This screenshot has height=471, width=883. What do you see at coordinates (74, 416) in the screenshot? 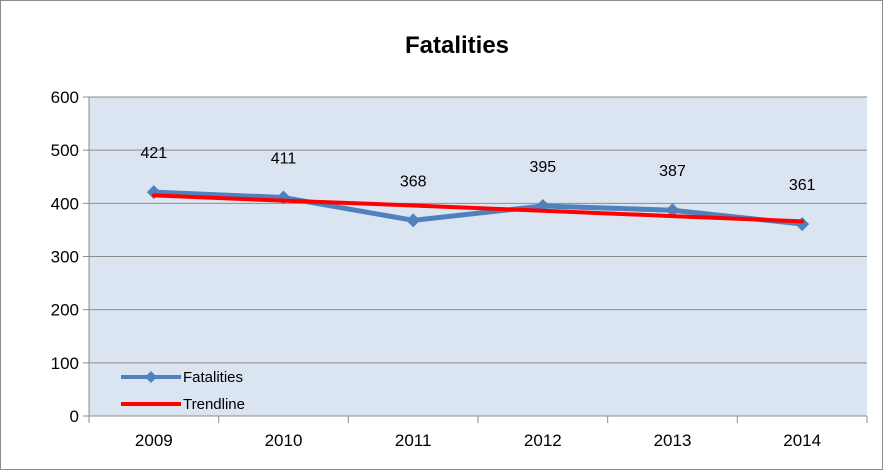
I see `y-tick-label: 0` at bounding box center [74, 416].